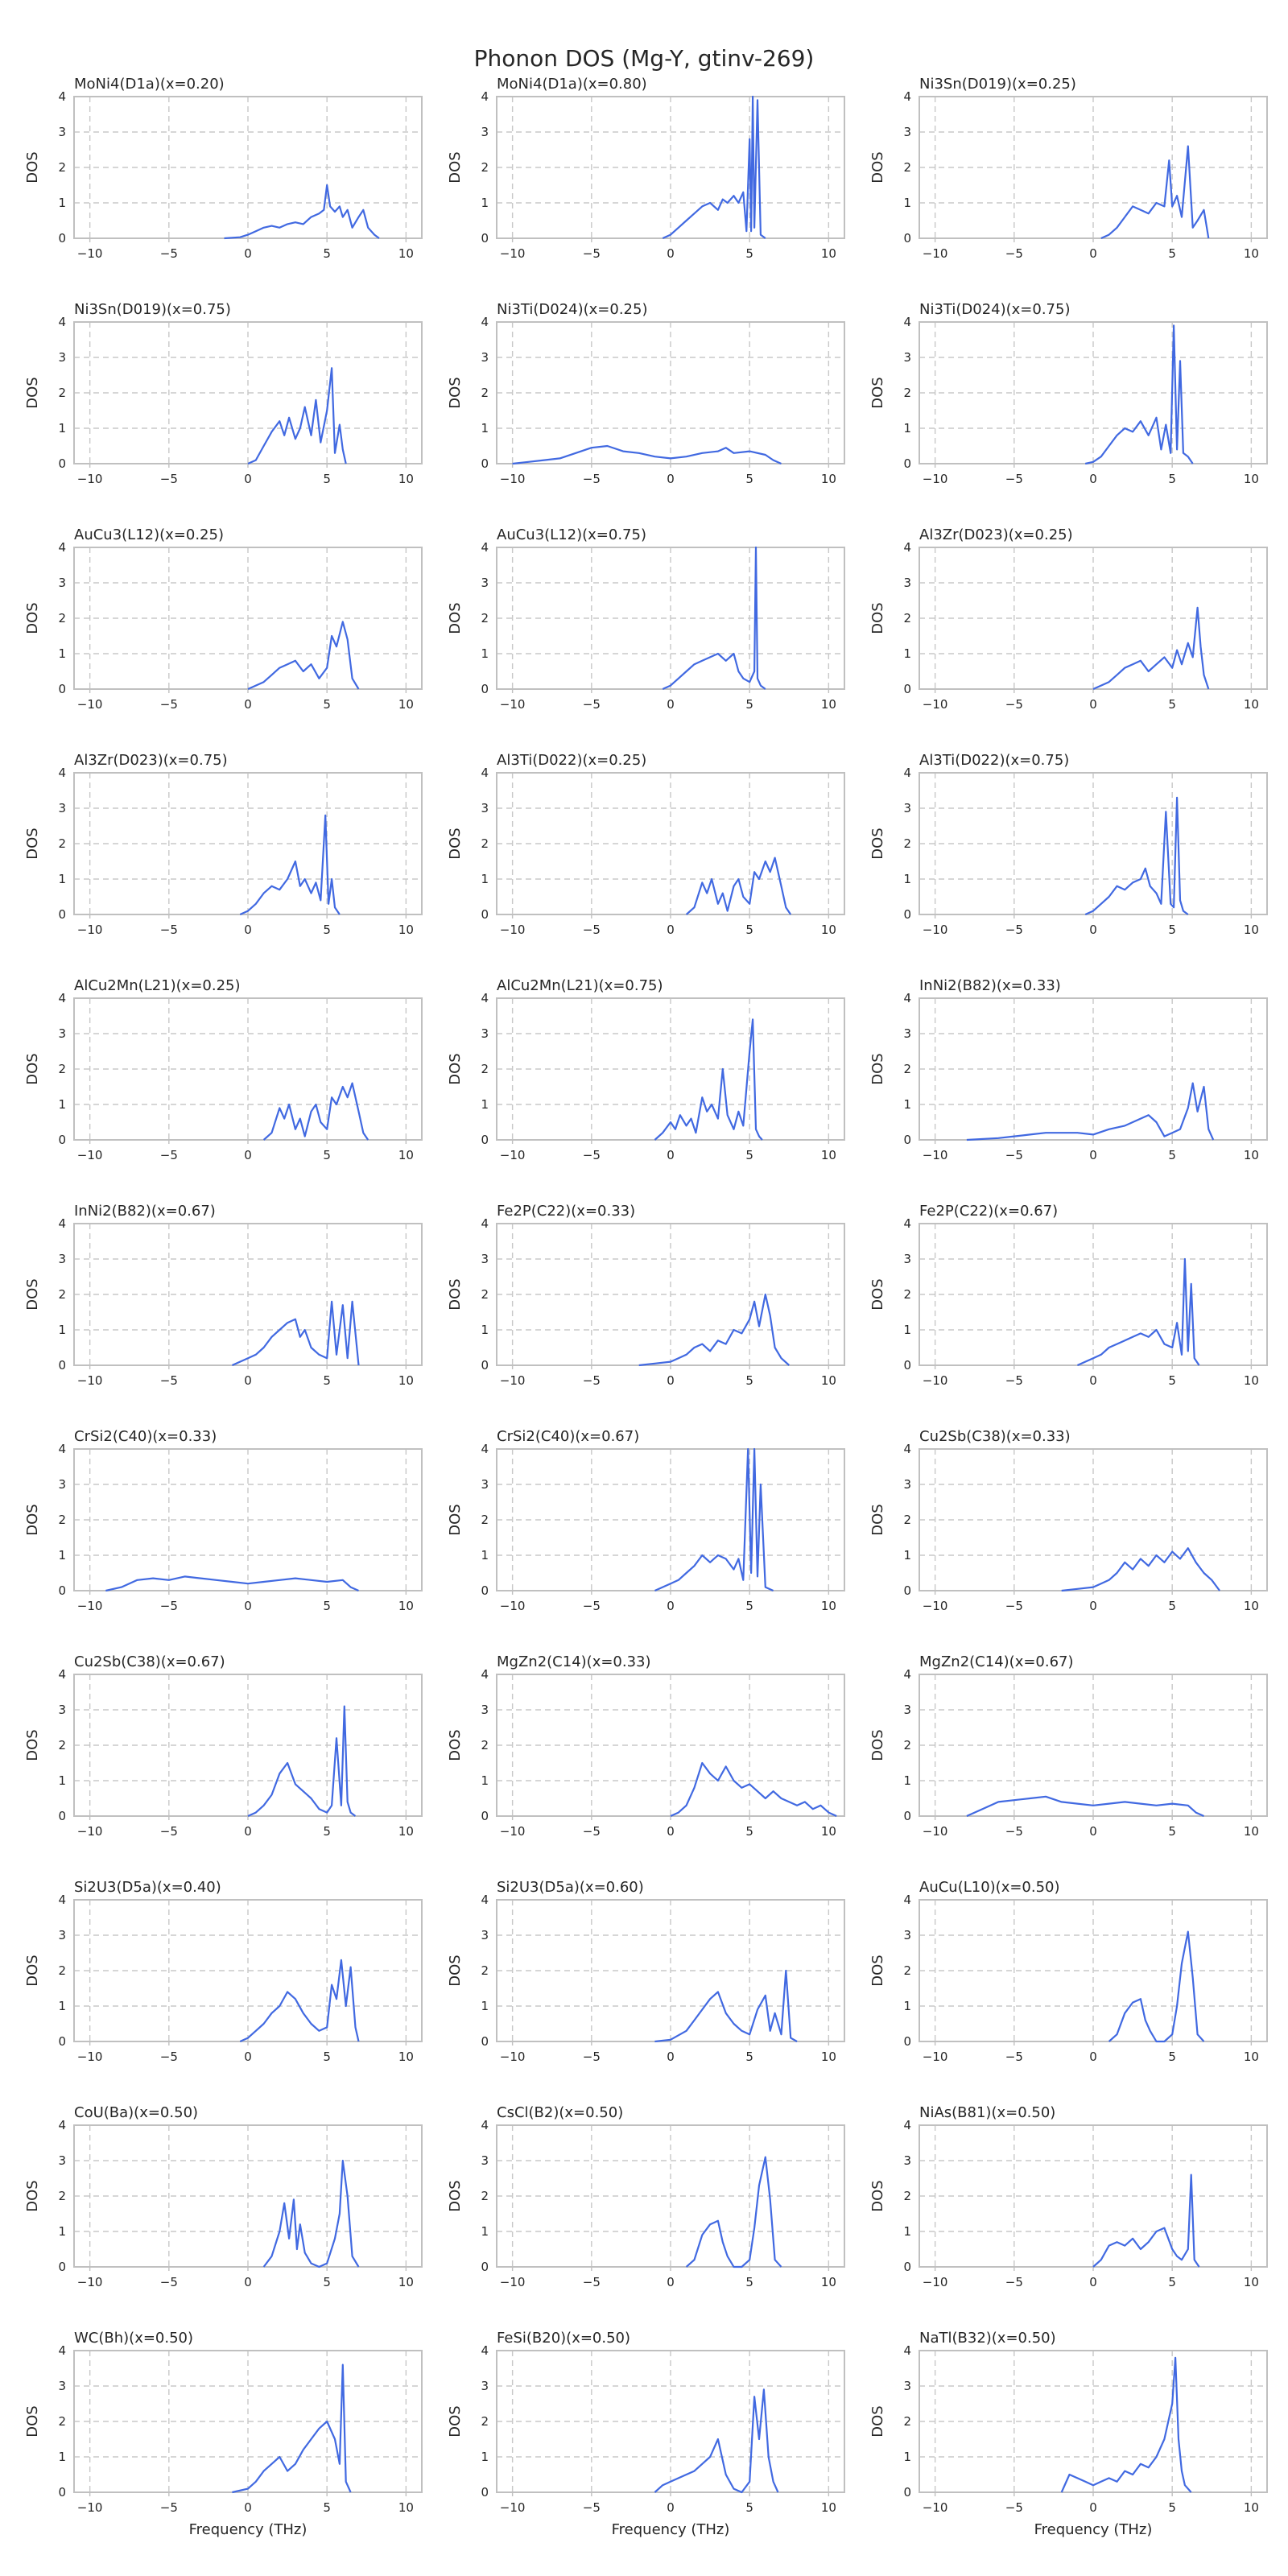 Image resolution: width=1288 pixels, height=2576 pixels. I want to click on subplot-title: Al3Ti(D022)(x=0.25), so click(571, 760).